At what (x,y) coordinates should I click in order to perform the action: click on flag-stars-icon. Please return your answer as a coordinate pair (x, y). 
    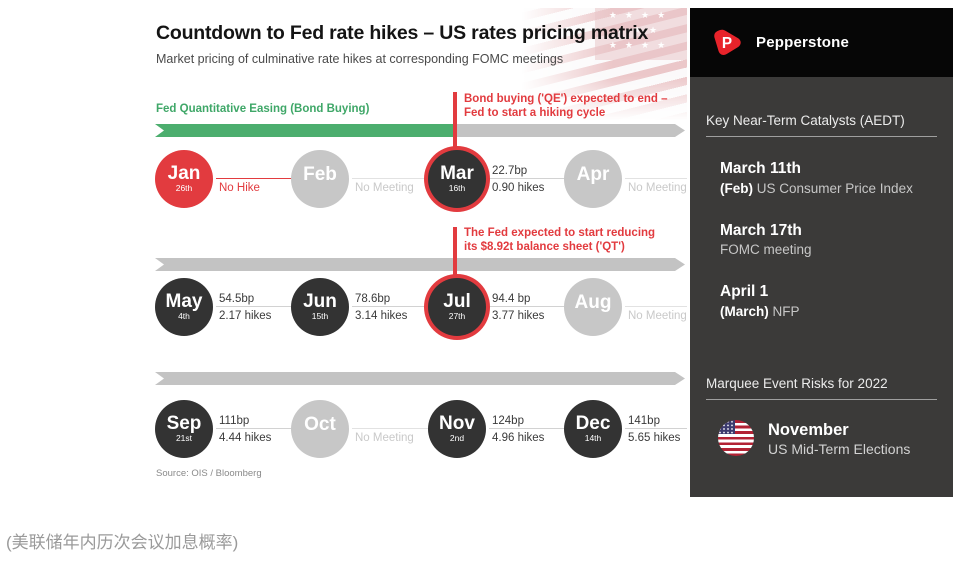
    Looking at the image, I should click on (641, 34).